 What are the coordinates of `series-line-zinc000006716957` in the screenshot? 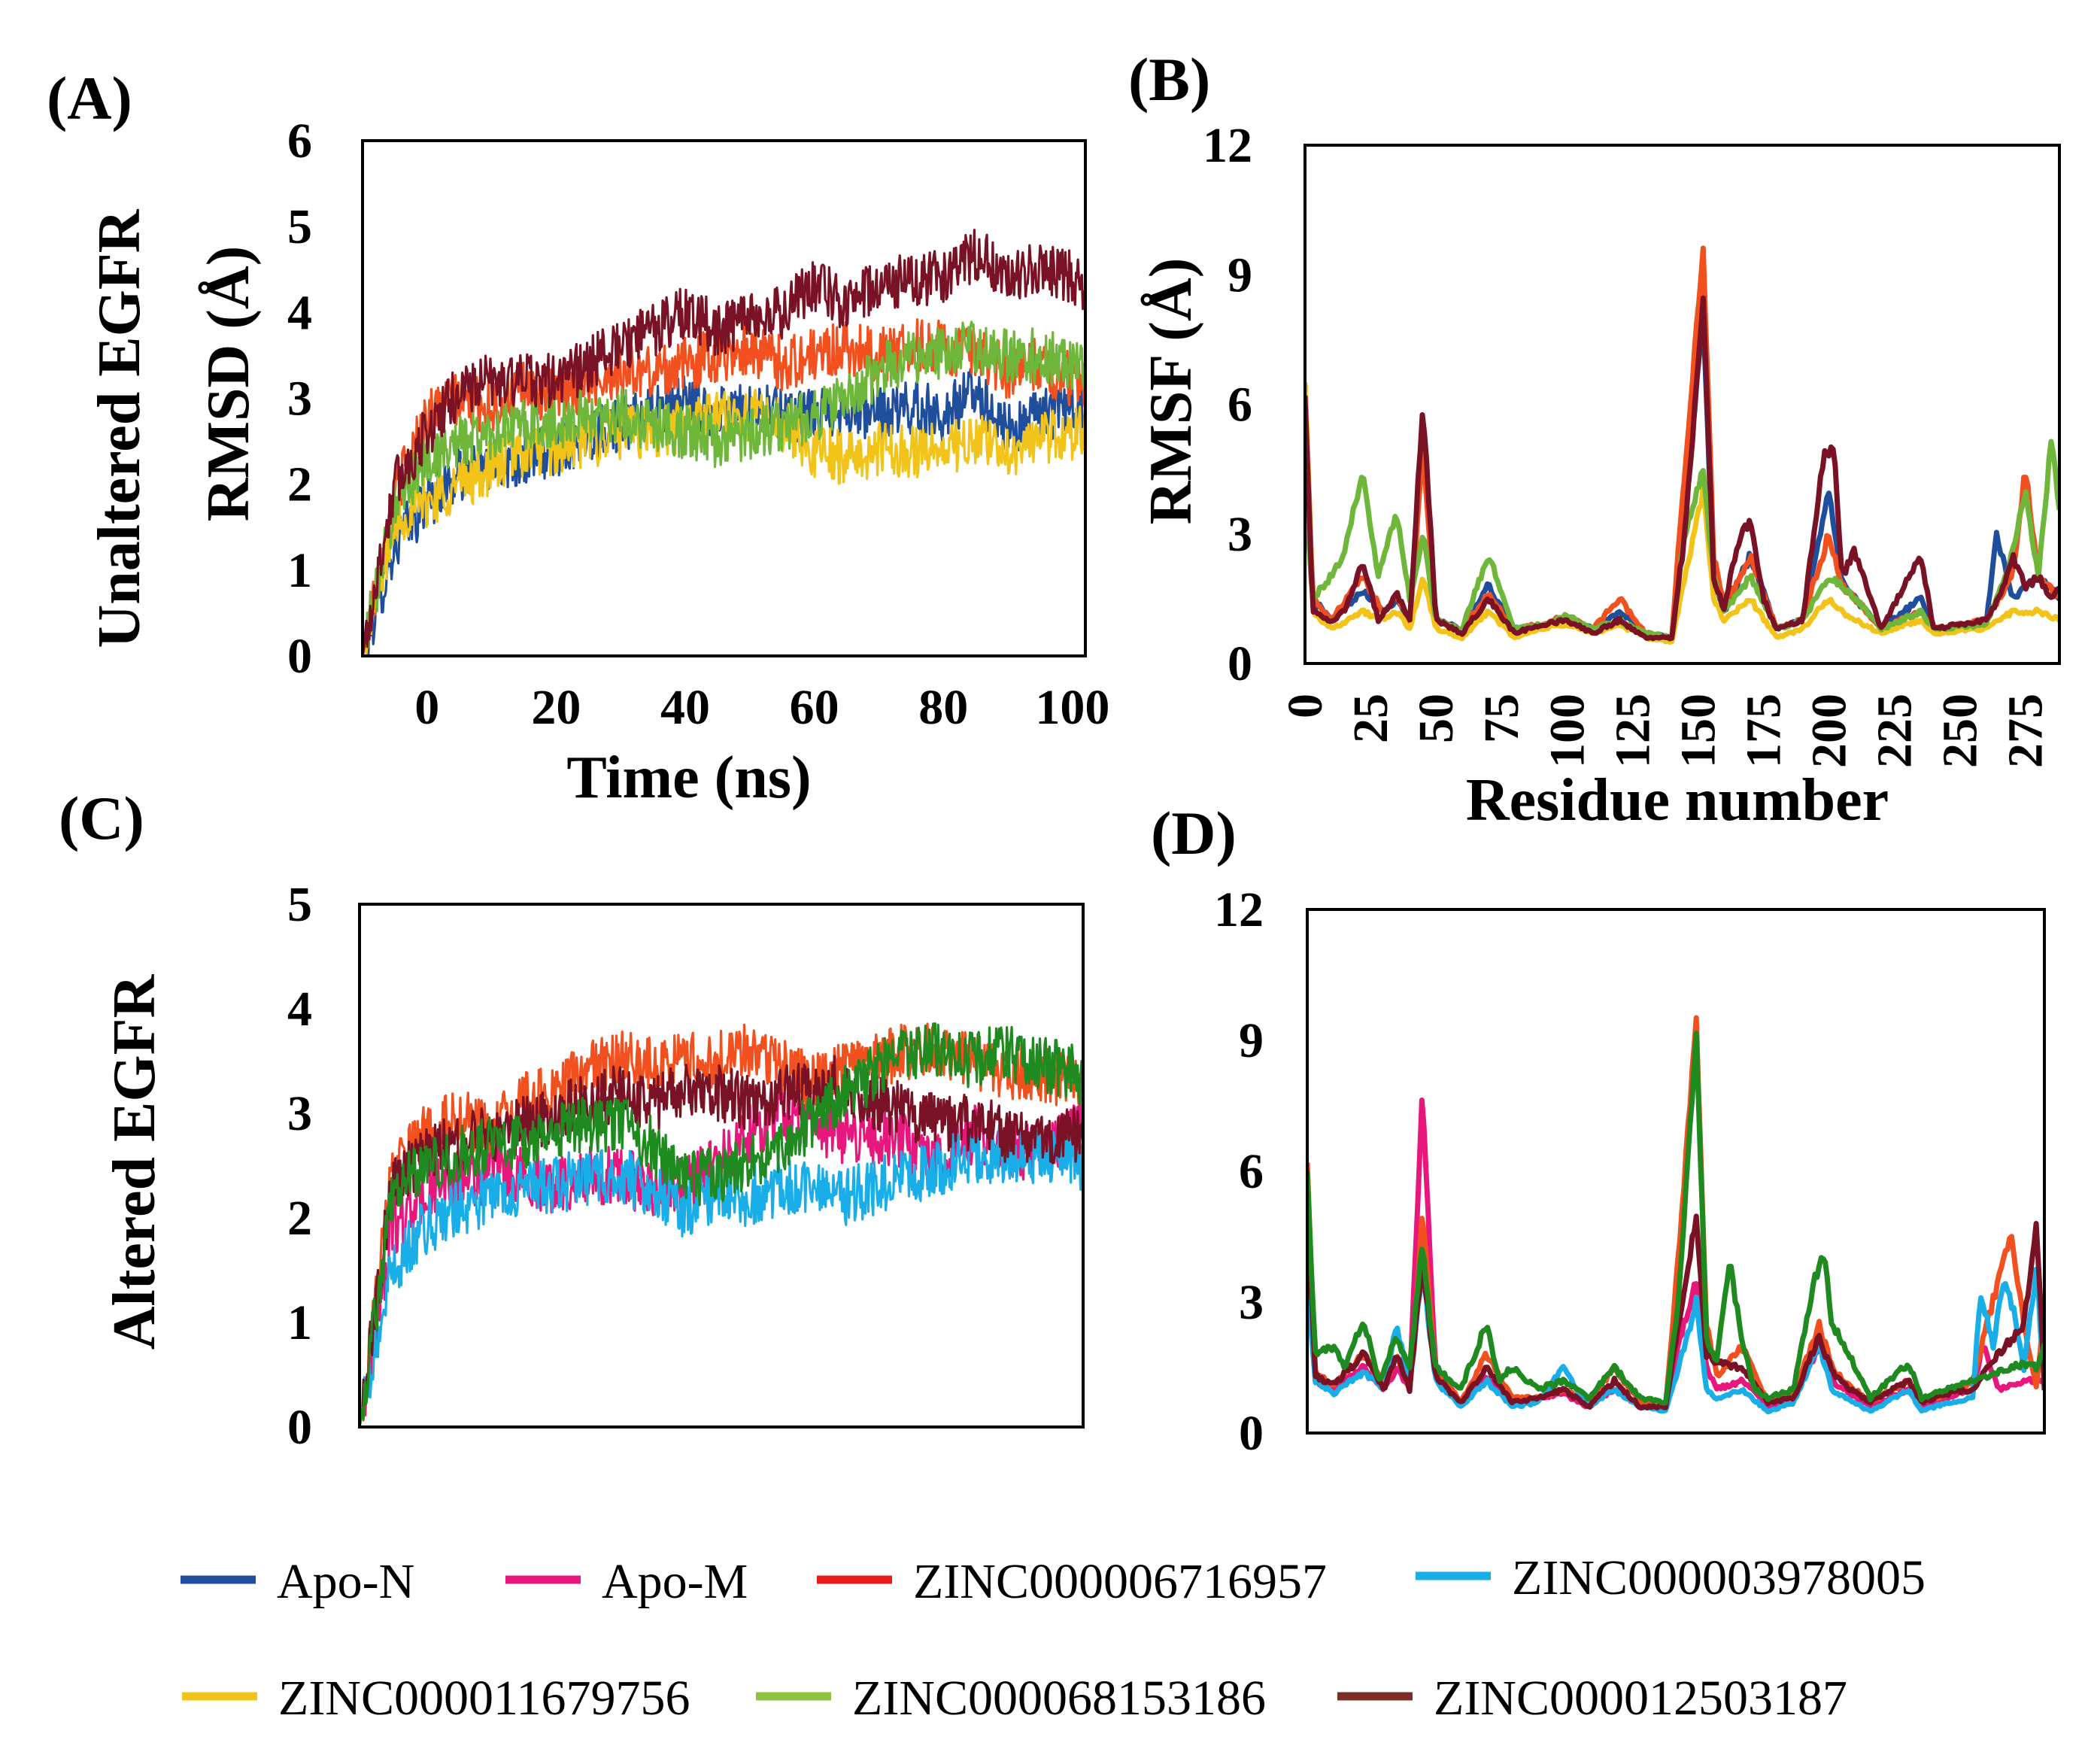 It's located at (721, 1224).